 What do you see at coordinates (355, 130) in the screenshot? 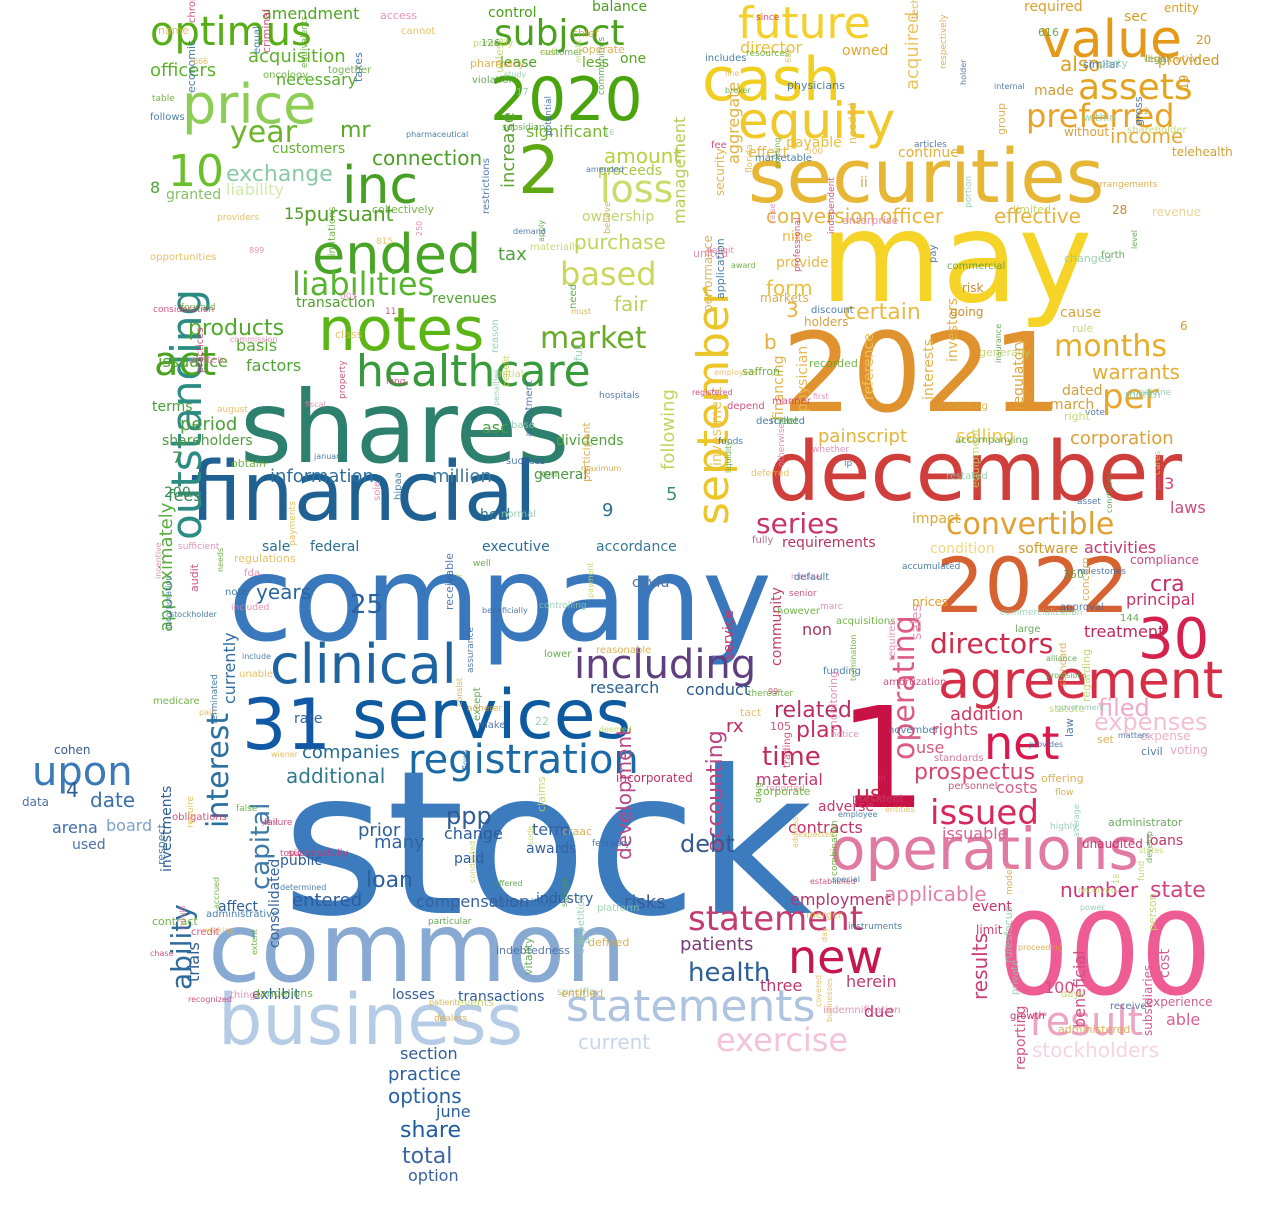
I see `word-mr: mr` at bounding box center [355, 130].